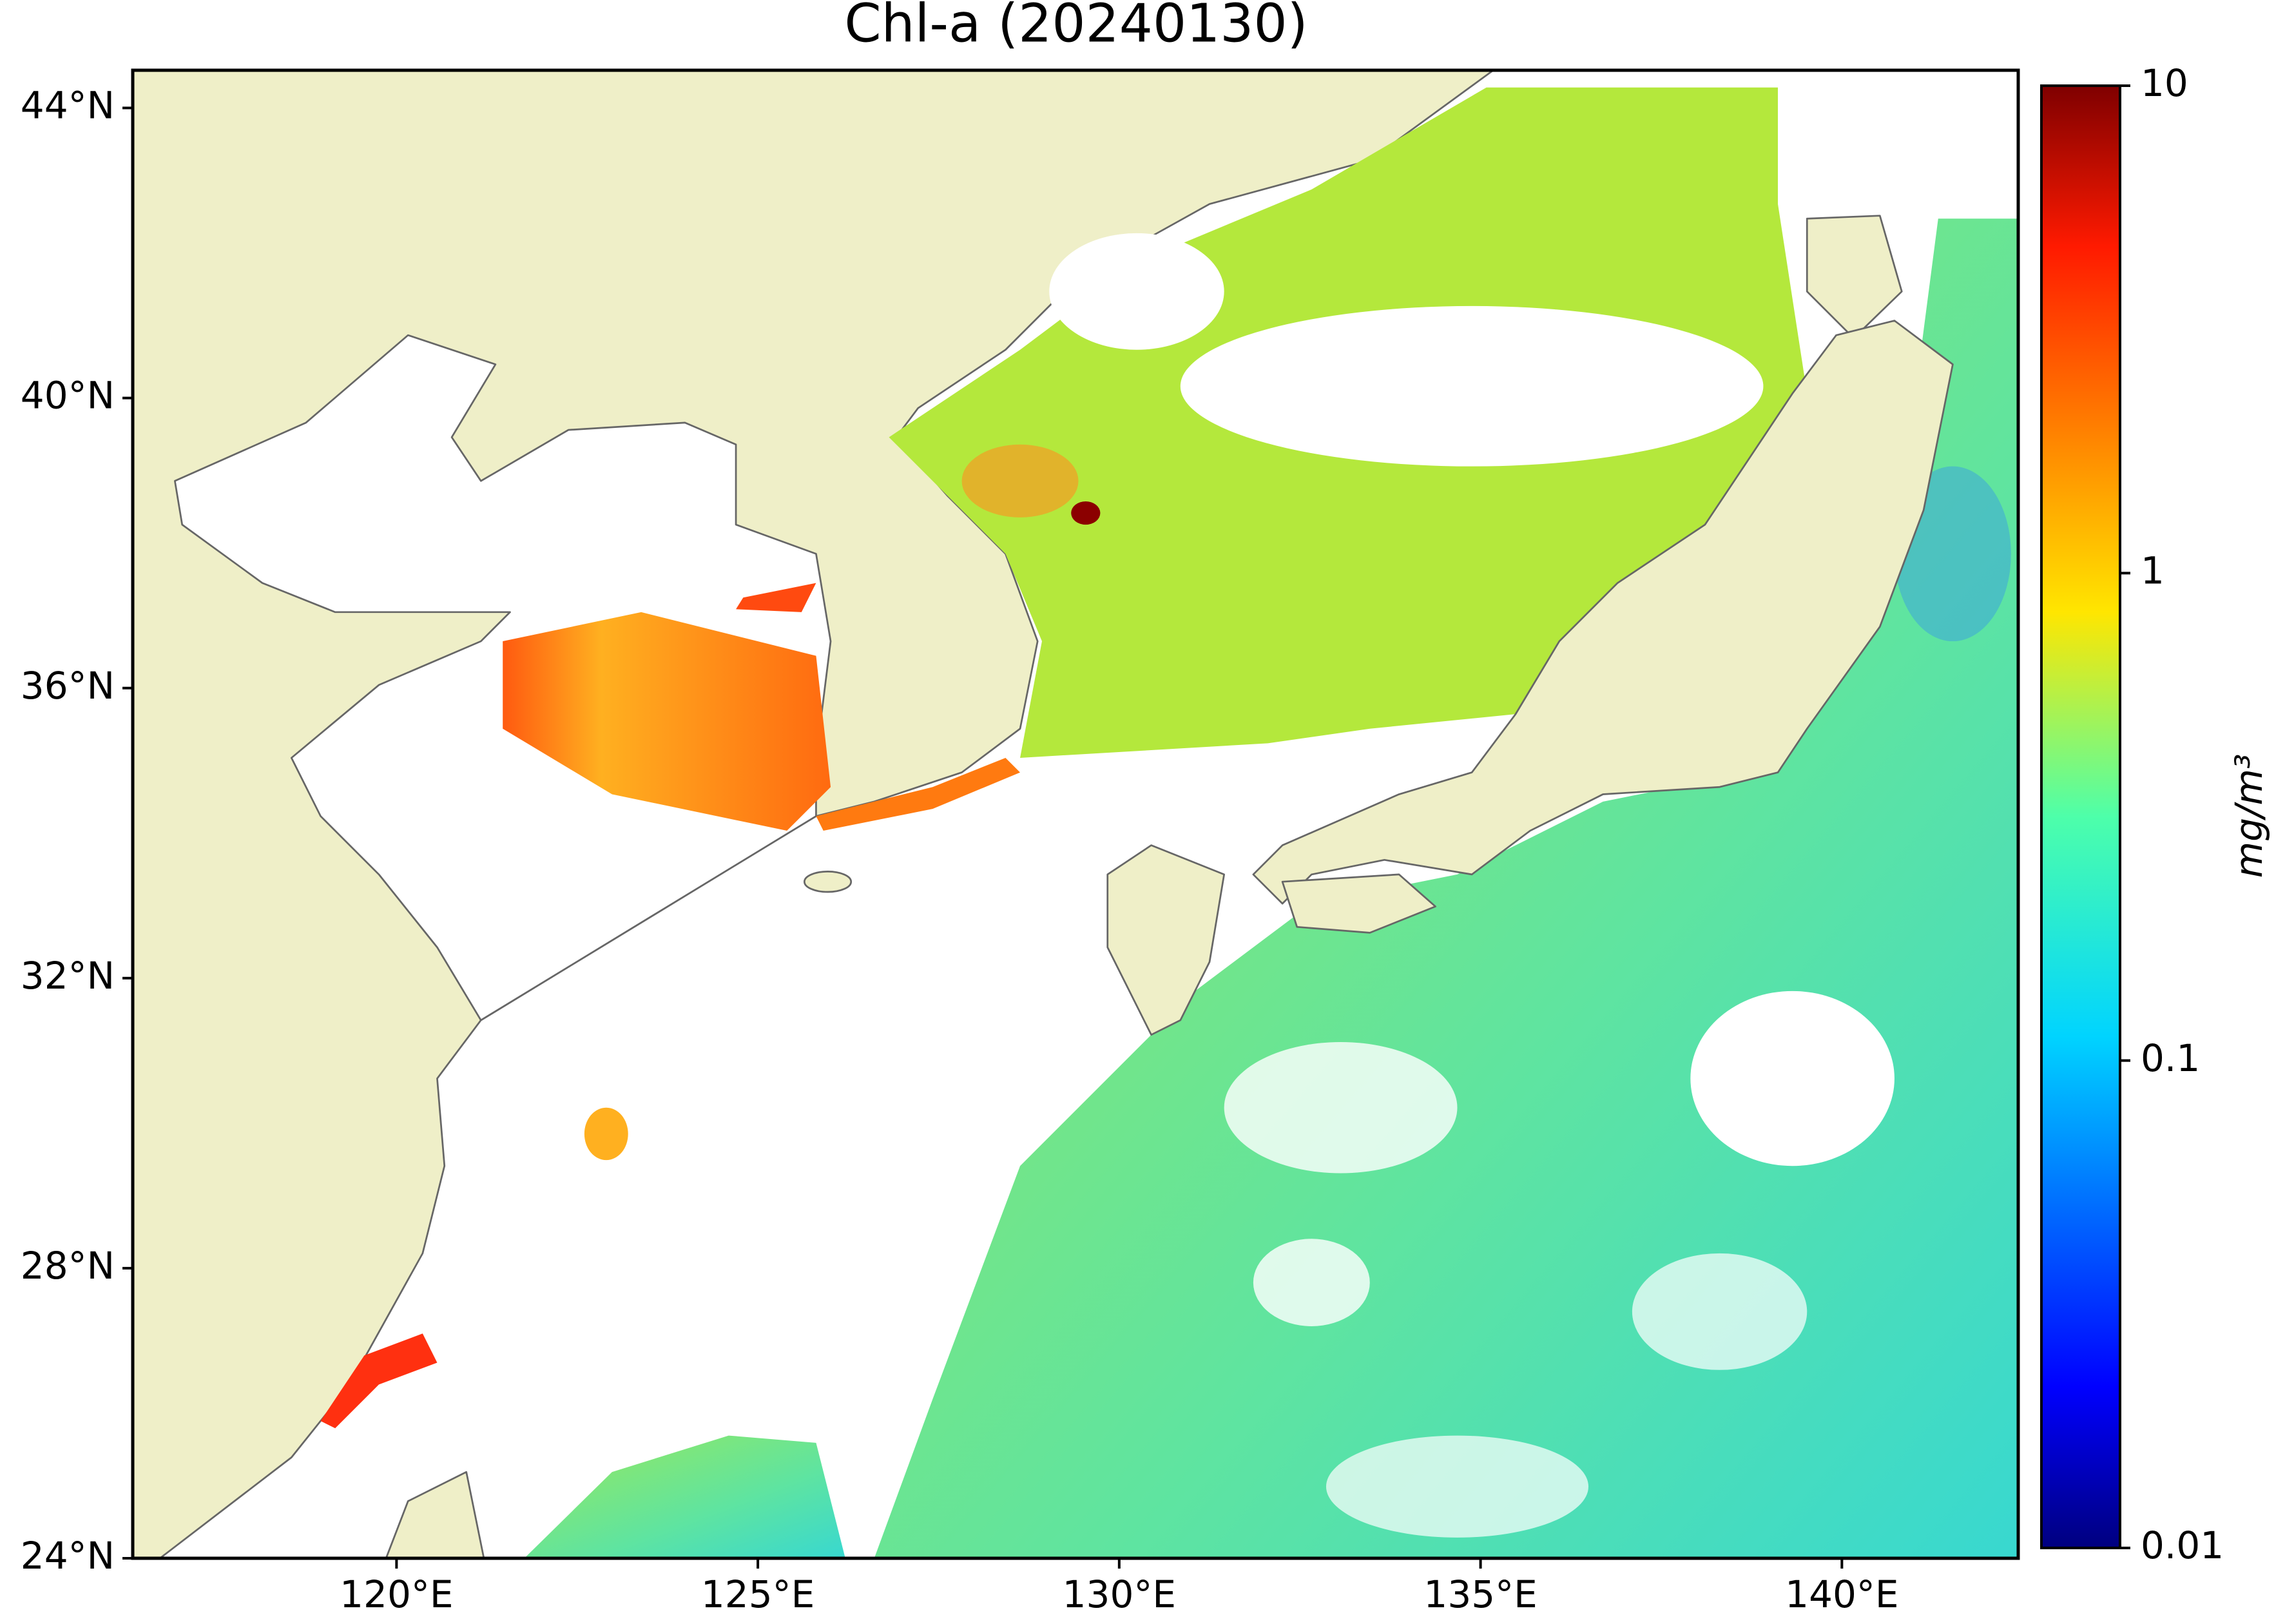  What do you see at coordinates (2080, 816) in the screenshot?
I see `colorbar` at bounding box center [2080, 816].